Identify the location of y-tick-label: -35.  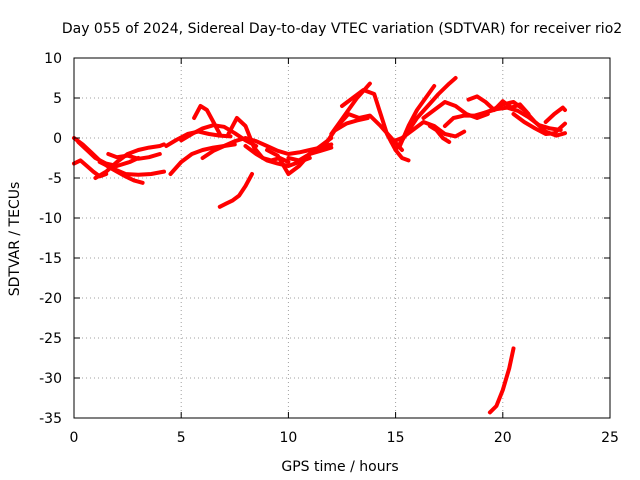
(50, 419).